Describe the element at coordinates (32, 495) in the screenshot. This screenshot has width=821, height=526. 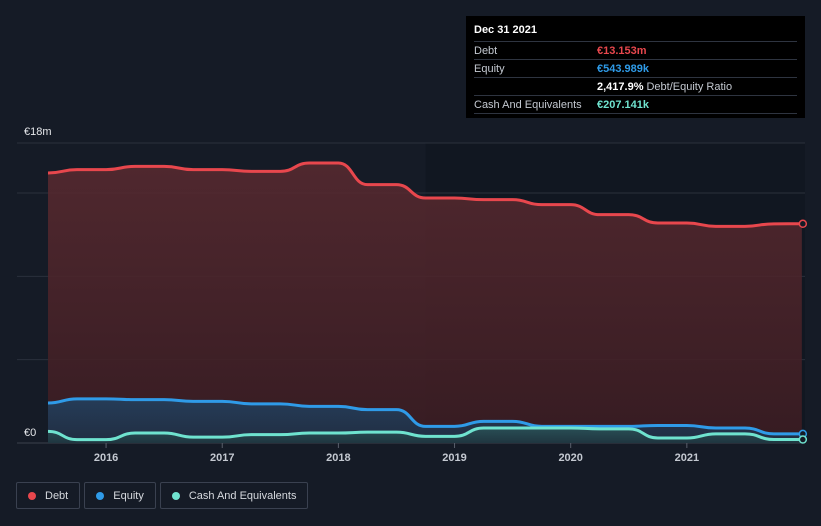
I see `legend-dot-debt-icon` at that location.